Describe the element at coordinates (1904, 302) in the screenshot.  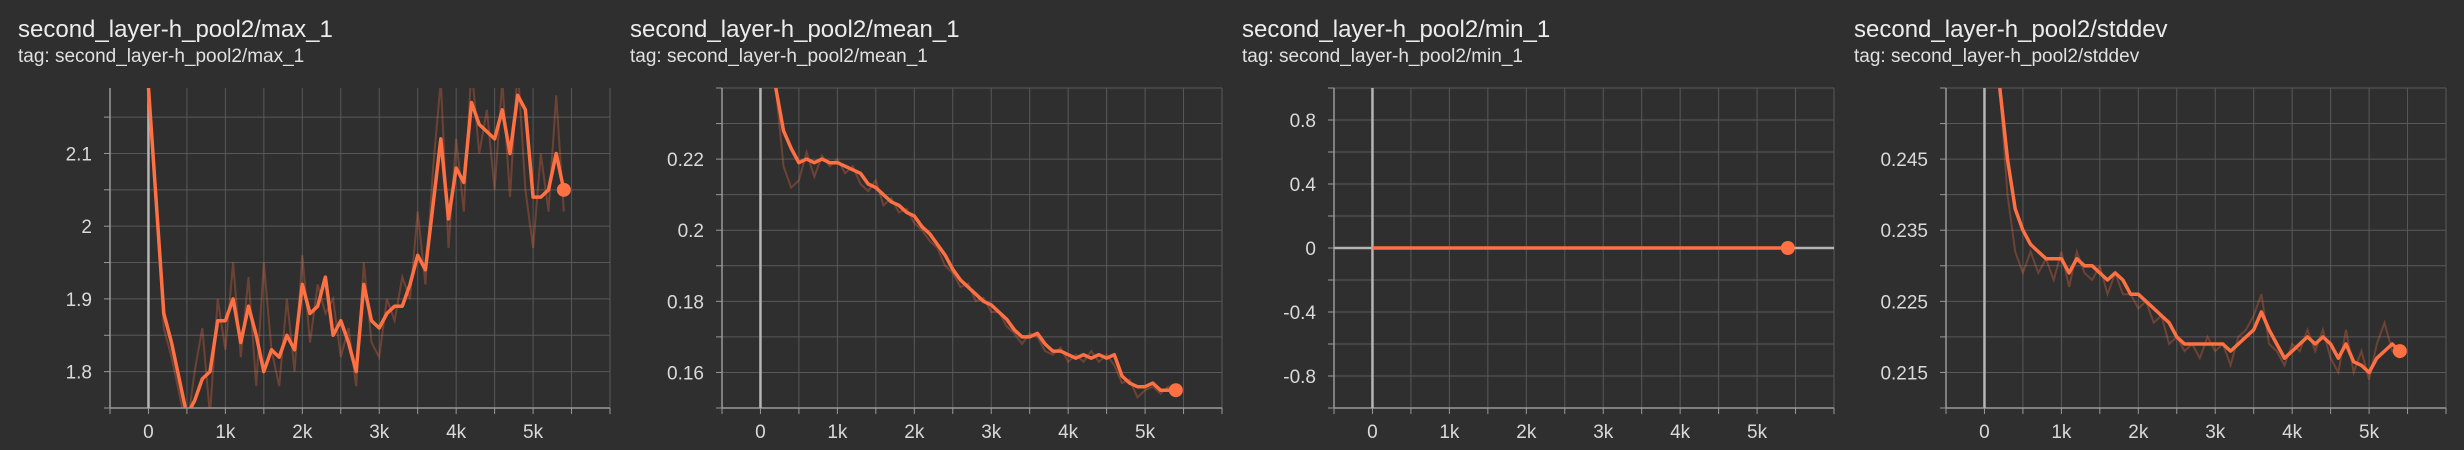
I see `y-tick-label: 0.225` at that location.